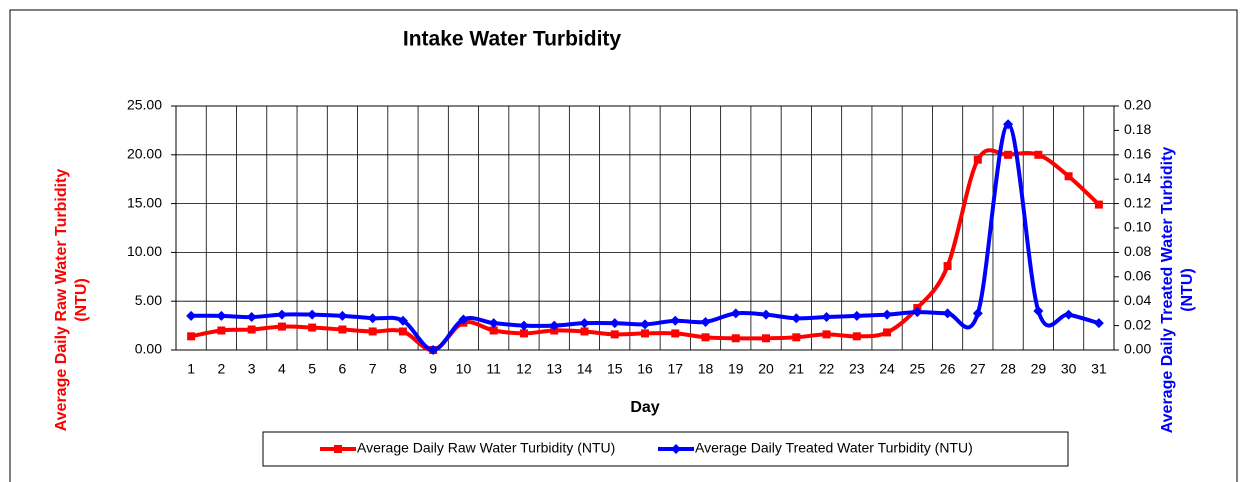 This screenshot has height=482, width=1252. I want to click on y-tick-label: 20.00, so click(144, 154).